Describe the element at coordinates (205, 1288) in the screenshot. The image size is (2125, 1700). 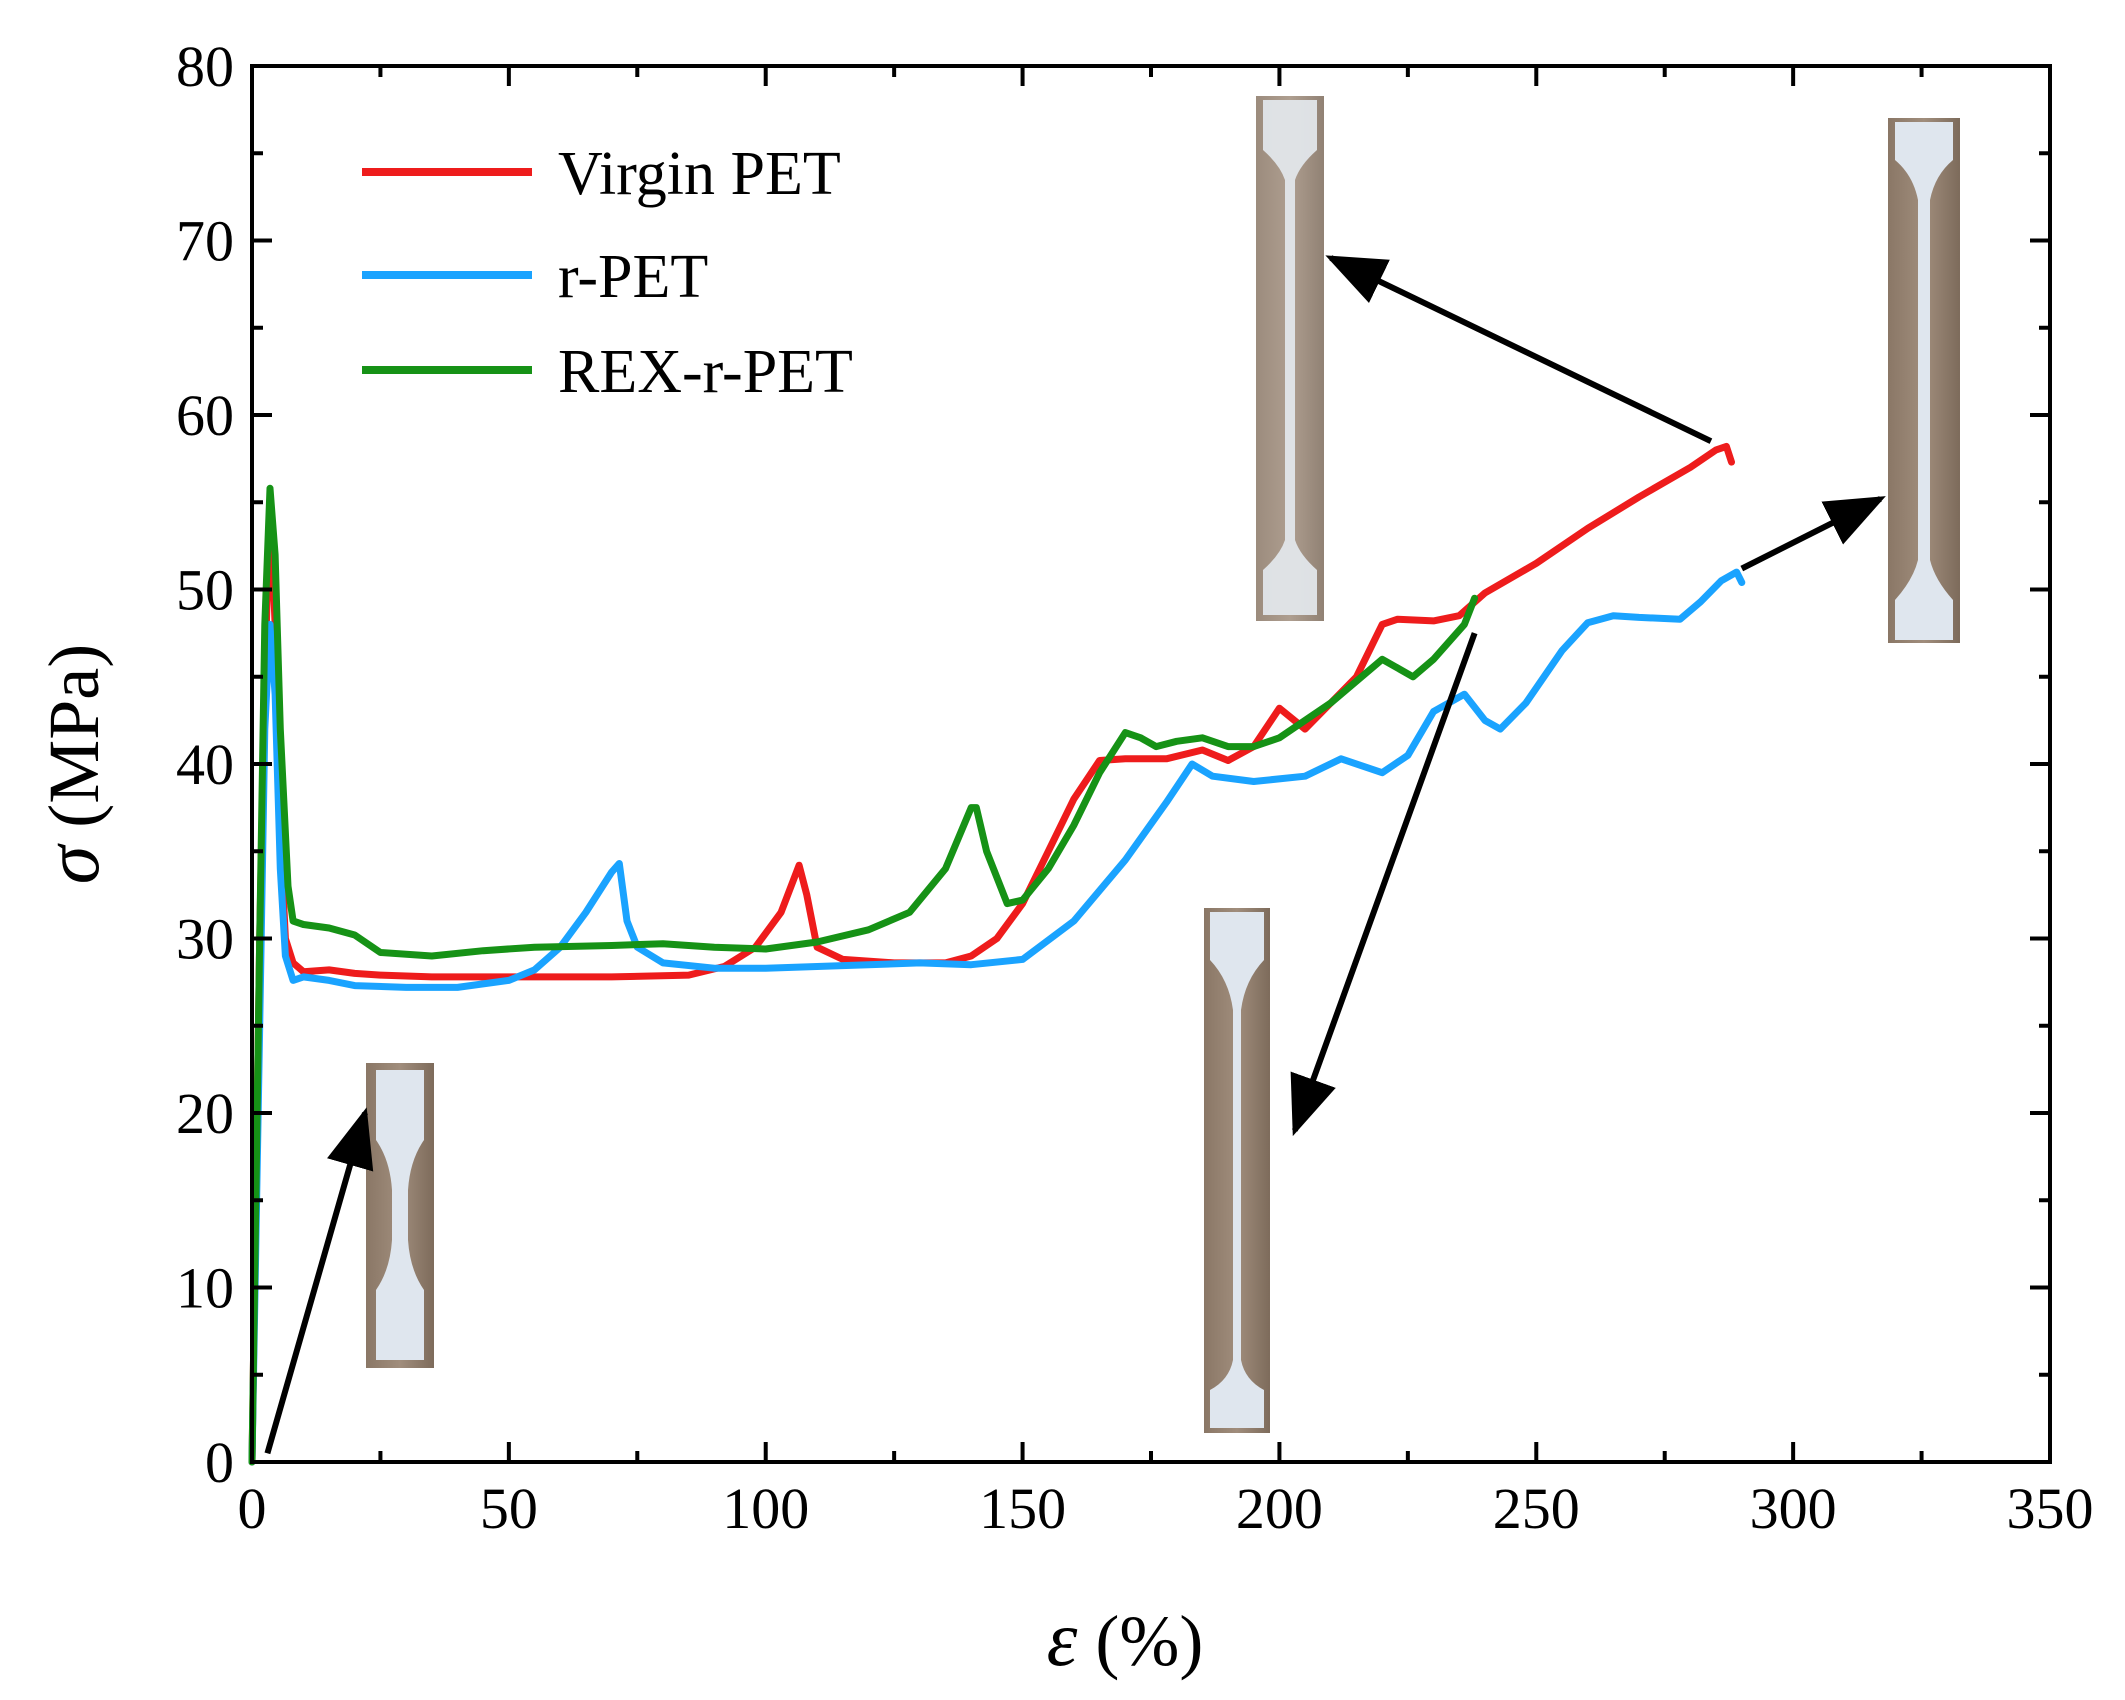
I see `y-tick-label: 10` at that location.